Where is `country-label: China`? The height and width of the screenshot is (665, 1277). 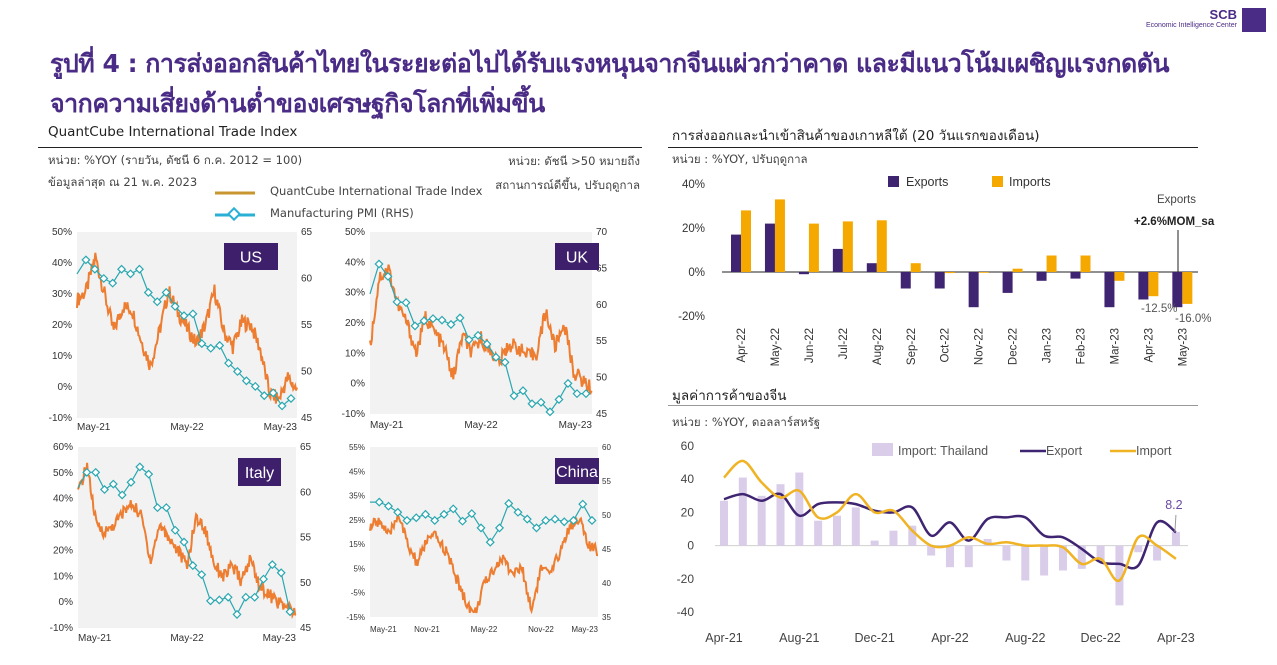
country-label: China is located at coordinates (577, 472).